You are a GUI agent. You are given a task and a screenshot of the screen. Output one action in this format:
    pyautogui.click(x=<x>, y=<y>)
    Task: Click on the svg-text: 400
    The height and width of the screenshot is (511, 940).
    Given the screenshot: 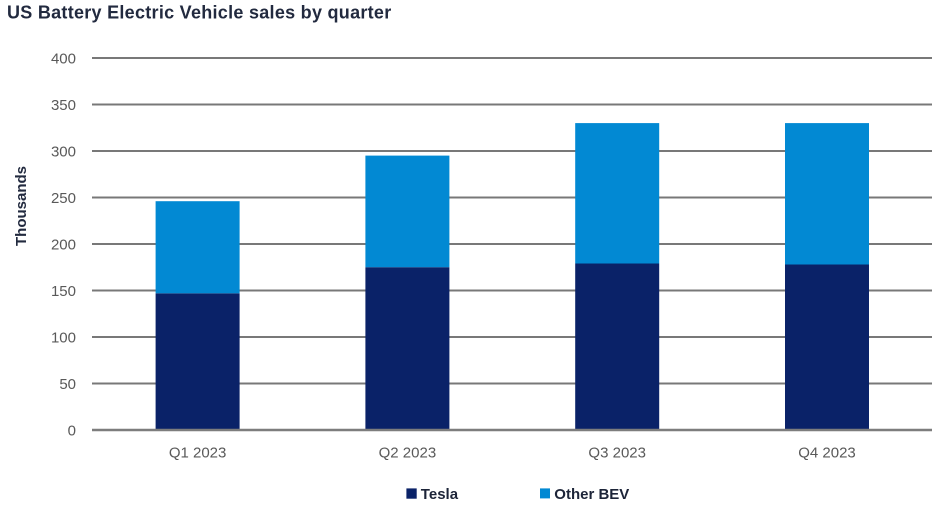 What is the action you would take?
    pyautogui.click(x=63, y=58)
    